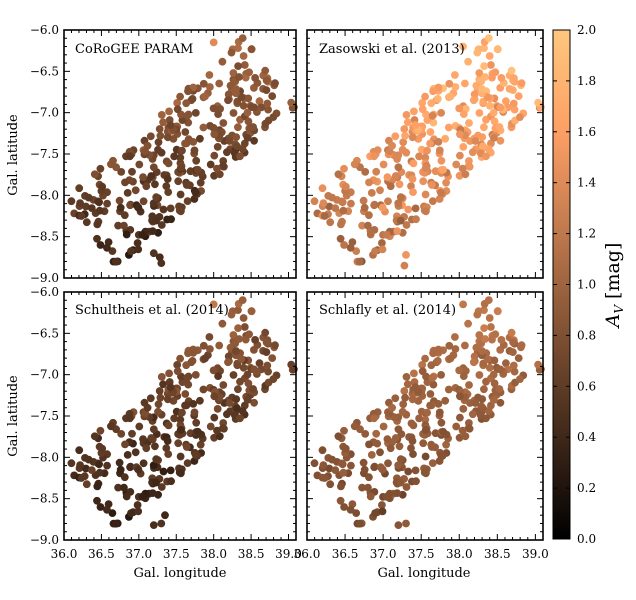  What do you see at coordinates (44, 154) in the screenshot?
I see `y-tick-label: −7.5` at bounding box center [44, 154].